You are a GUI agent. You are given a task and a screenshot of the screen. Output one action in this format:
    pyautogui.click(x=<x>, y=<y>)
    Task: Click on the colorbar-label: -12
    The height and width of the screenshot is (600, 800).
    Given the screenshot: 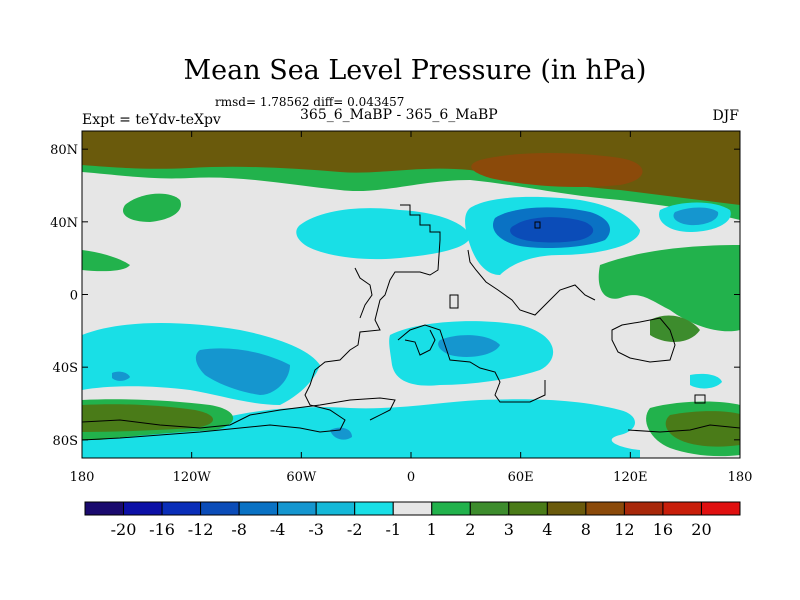 What is the action you would take?
    pyautogui.click(x=201, y=529)
    